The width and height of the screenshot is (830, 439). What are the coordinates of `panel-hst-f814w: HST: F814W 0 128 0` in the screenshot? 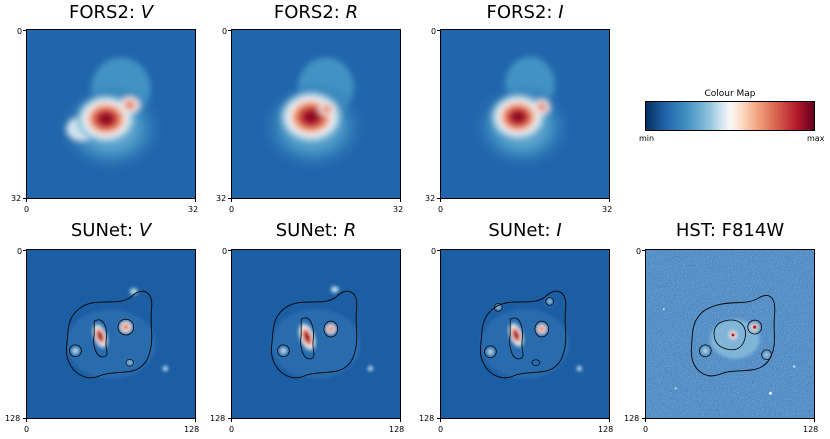 It's located at (721, 328).